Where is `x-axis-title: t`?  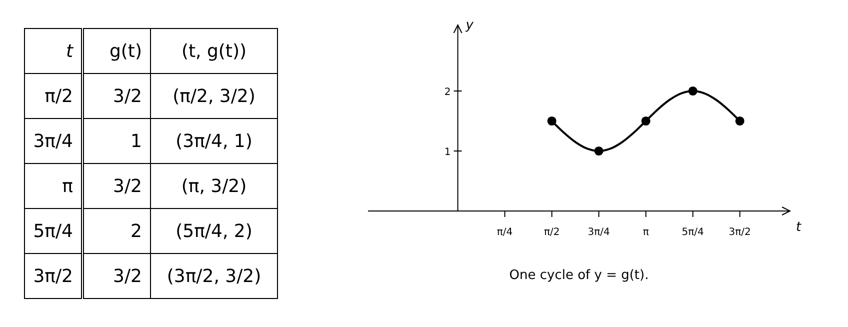
x-axis-title: t is located at coordinates (799, 227).